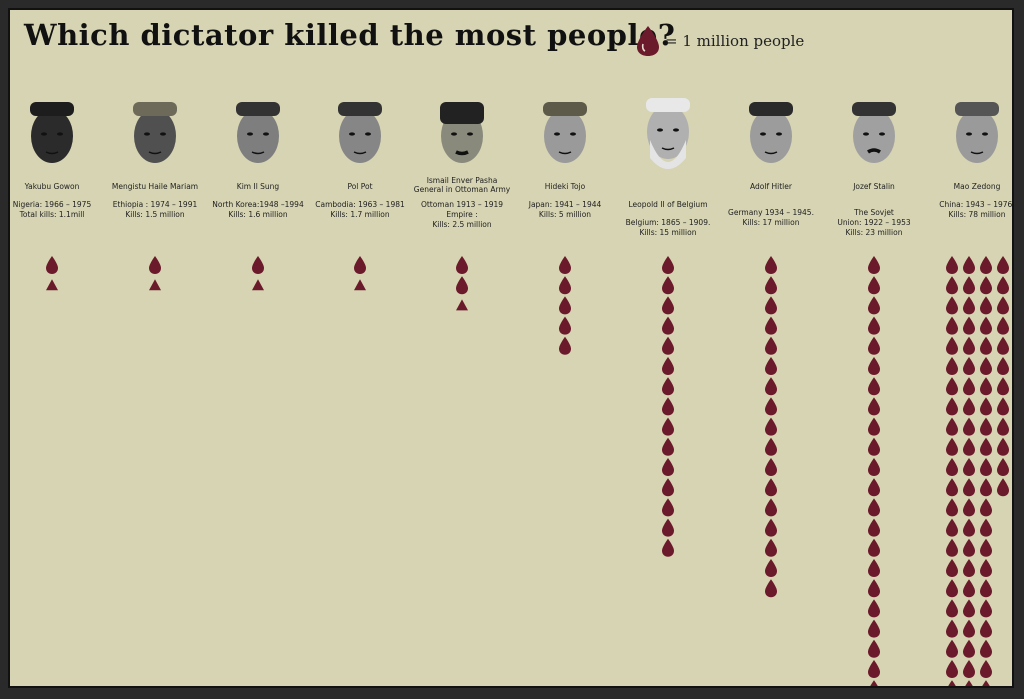  Describe the element at coordinates (565, 186) in the screenshot. I see `dictator-name: Hideki Tojo` at that location.